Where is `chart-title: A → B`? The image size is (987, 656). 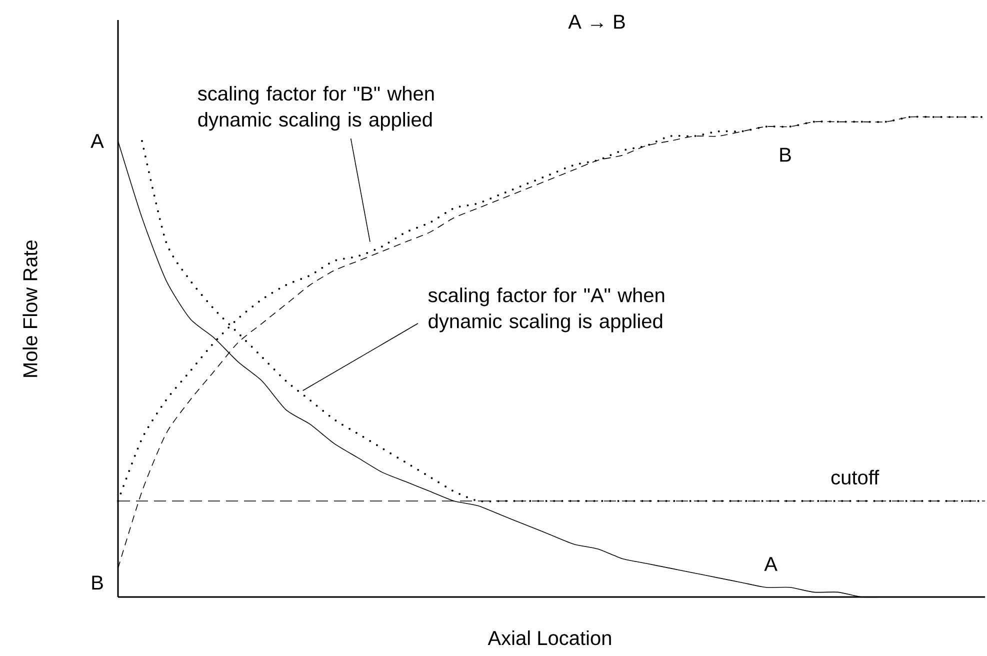
chart-title: A → B is located at coordinates (596, 21).